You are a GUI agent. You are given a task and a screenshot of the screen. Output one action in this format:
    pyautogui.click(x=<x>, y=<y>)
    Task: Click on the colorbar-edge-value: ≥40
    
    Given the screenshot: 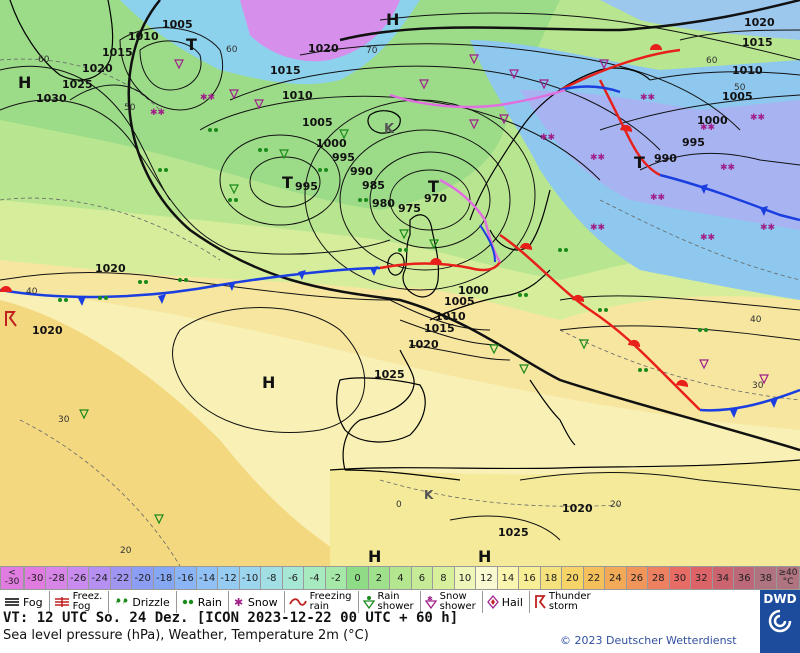 What is the action you would take?
    pyautogui.click(x=788, y=573)
    